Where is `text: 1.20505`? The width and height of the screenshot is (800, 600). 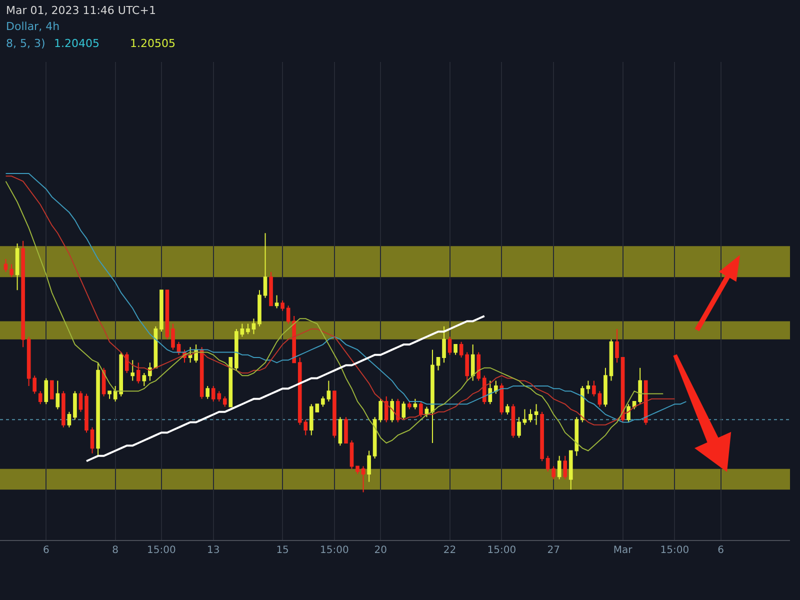 text: 1.20505 is located at coordinates (153, 43).